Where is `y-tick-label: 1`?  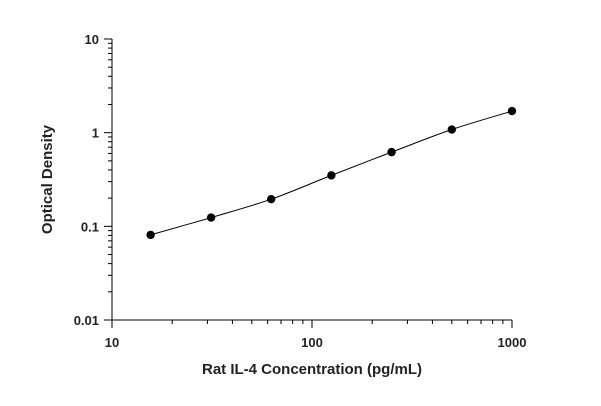 y-tick-label: 1 is located at coordinates (95, 133).